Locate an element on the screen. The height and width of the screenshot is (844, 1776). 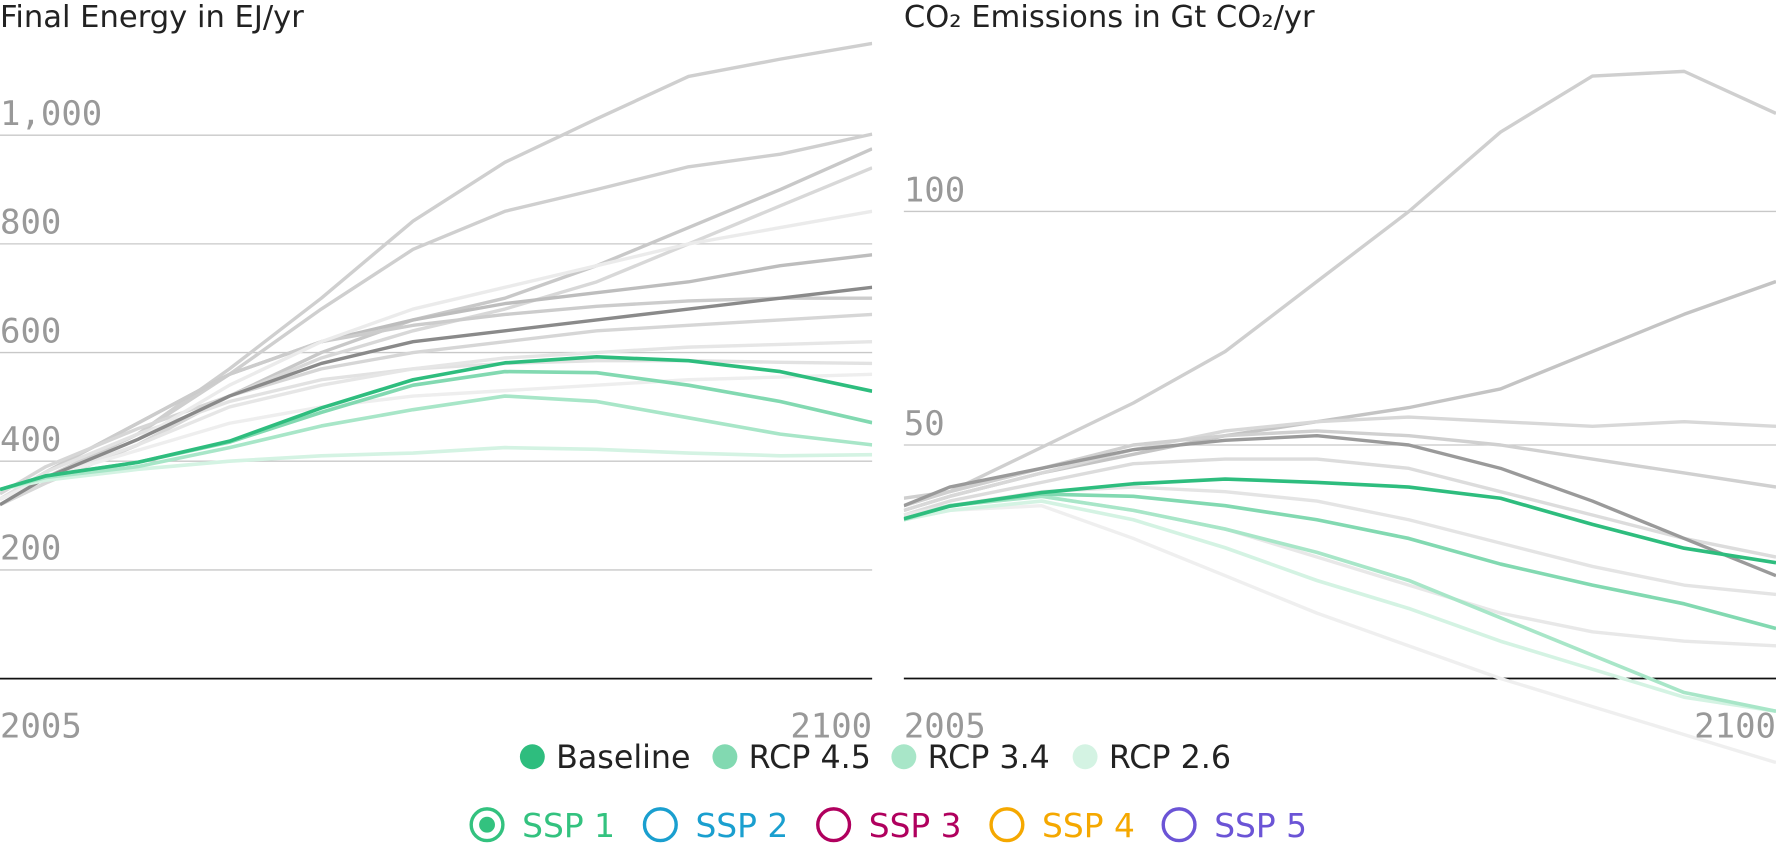
legend-label: RCP 3.4 is located at coordinates (989, 758).